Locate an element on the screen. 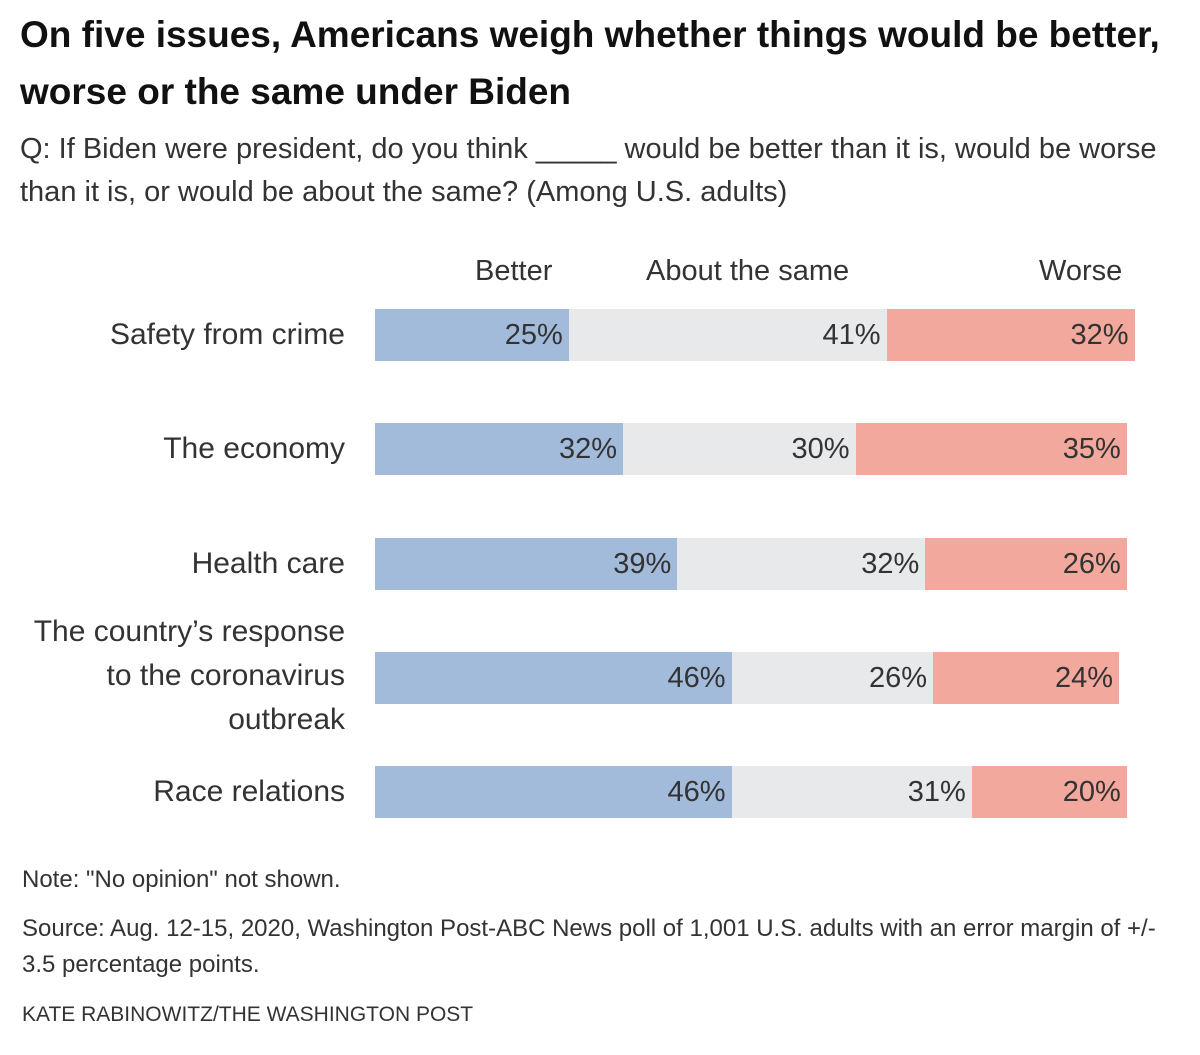  category-label: Health care is located at coordinates (268, 563).